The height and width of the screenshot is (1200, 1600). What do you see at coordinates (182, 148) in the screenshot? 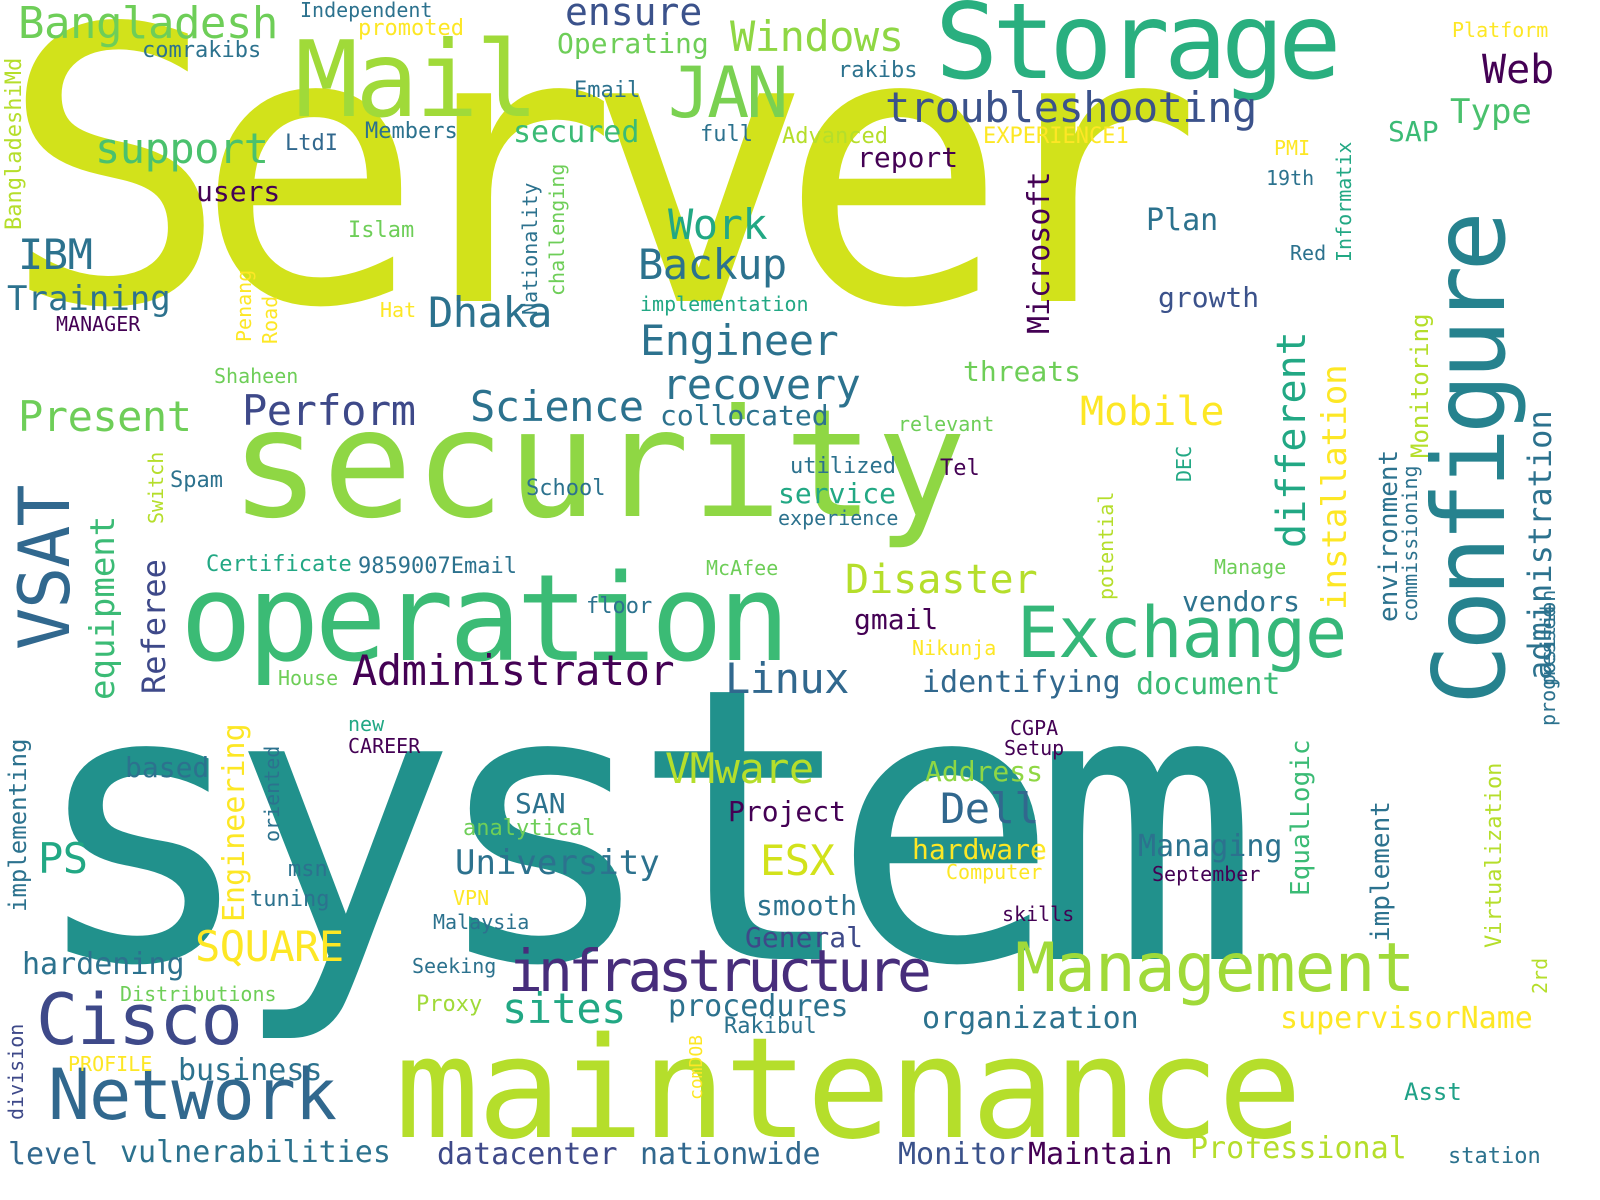
I see `word-support: support` at bounding box center [182, 148].